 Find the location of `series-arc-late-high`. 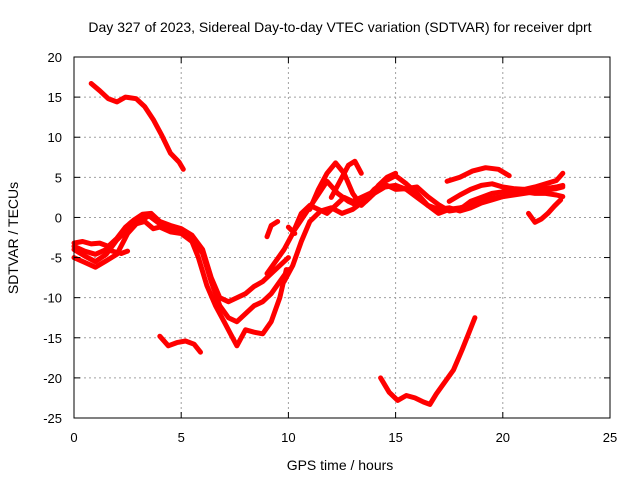

series-arc-late-high is located at coordinates (478, 174).